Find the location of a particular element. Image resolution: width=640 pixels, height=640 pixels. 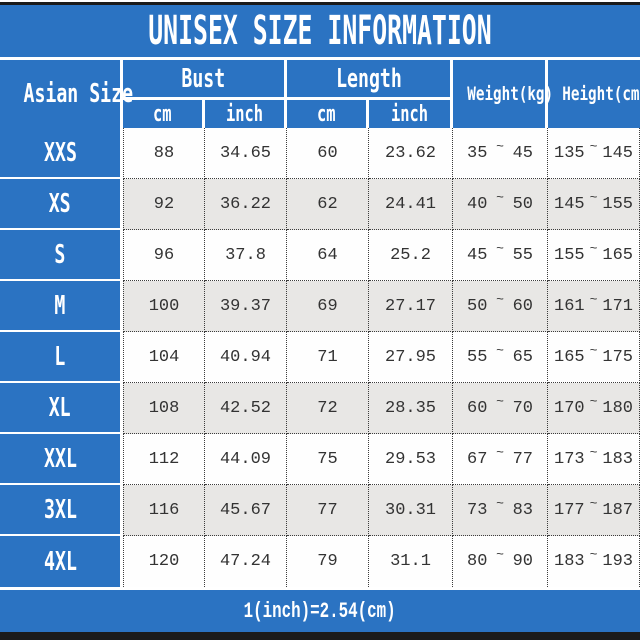

length-inch-cell: 30.31 is located at coordinates (411, 510).